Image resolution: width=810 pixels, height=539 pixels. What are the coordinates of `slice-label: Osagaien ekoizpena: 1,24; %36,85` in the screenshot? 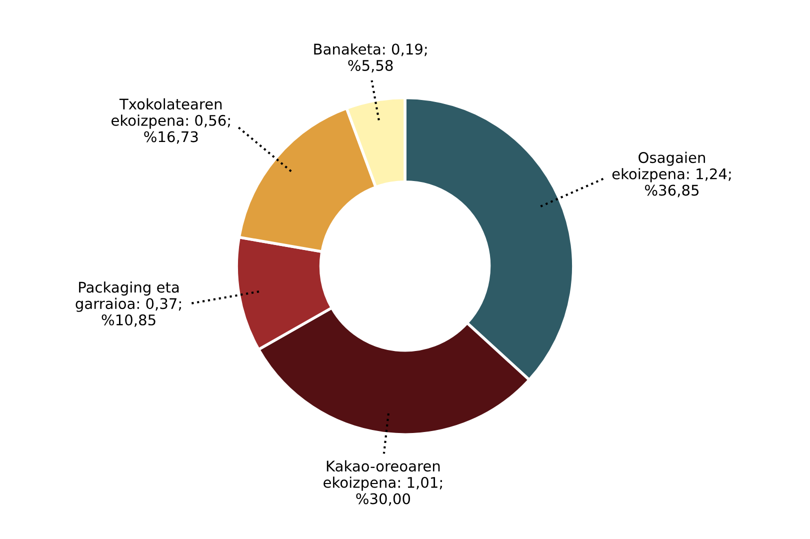 It's located at (671, 175).